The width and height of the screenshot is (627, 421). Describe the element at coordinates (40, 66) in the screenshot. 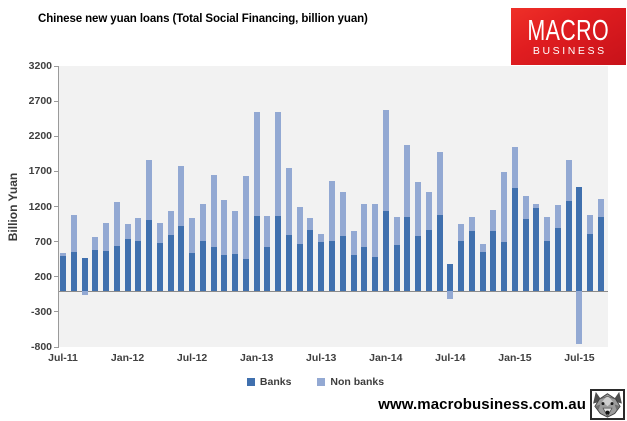

I see `y-tick-label: 3200` at that location.